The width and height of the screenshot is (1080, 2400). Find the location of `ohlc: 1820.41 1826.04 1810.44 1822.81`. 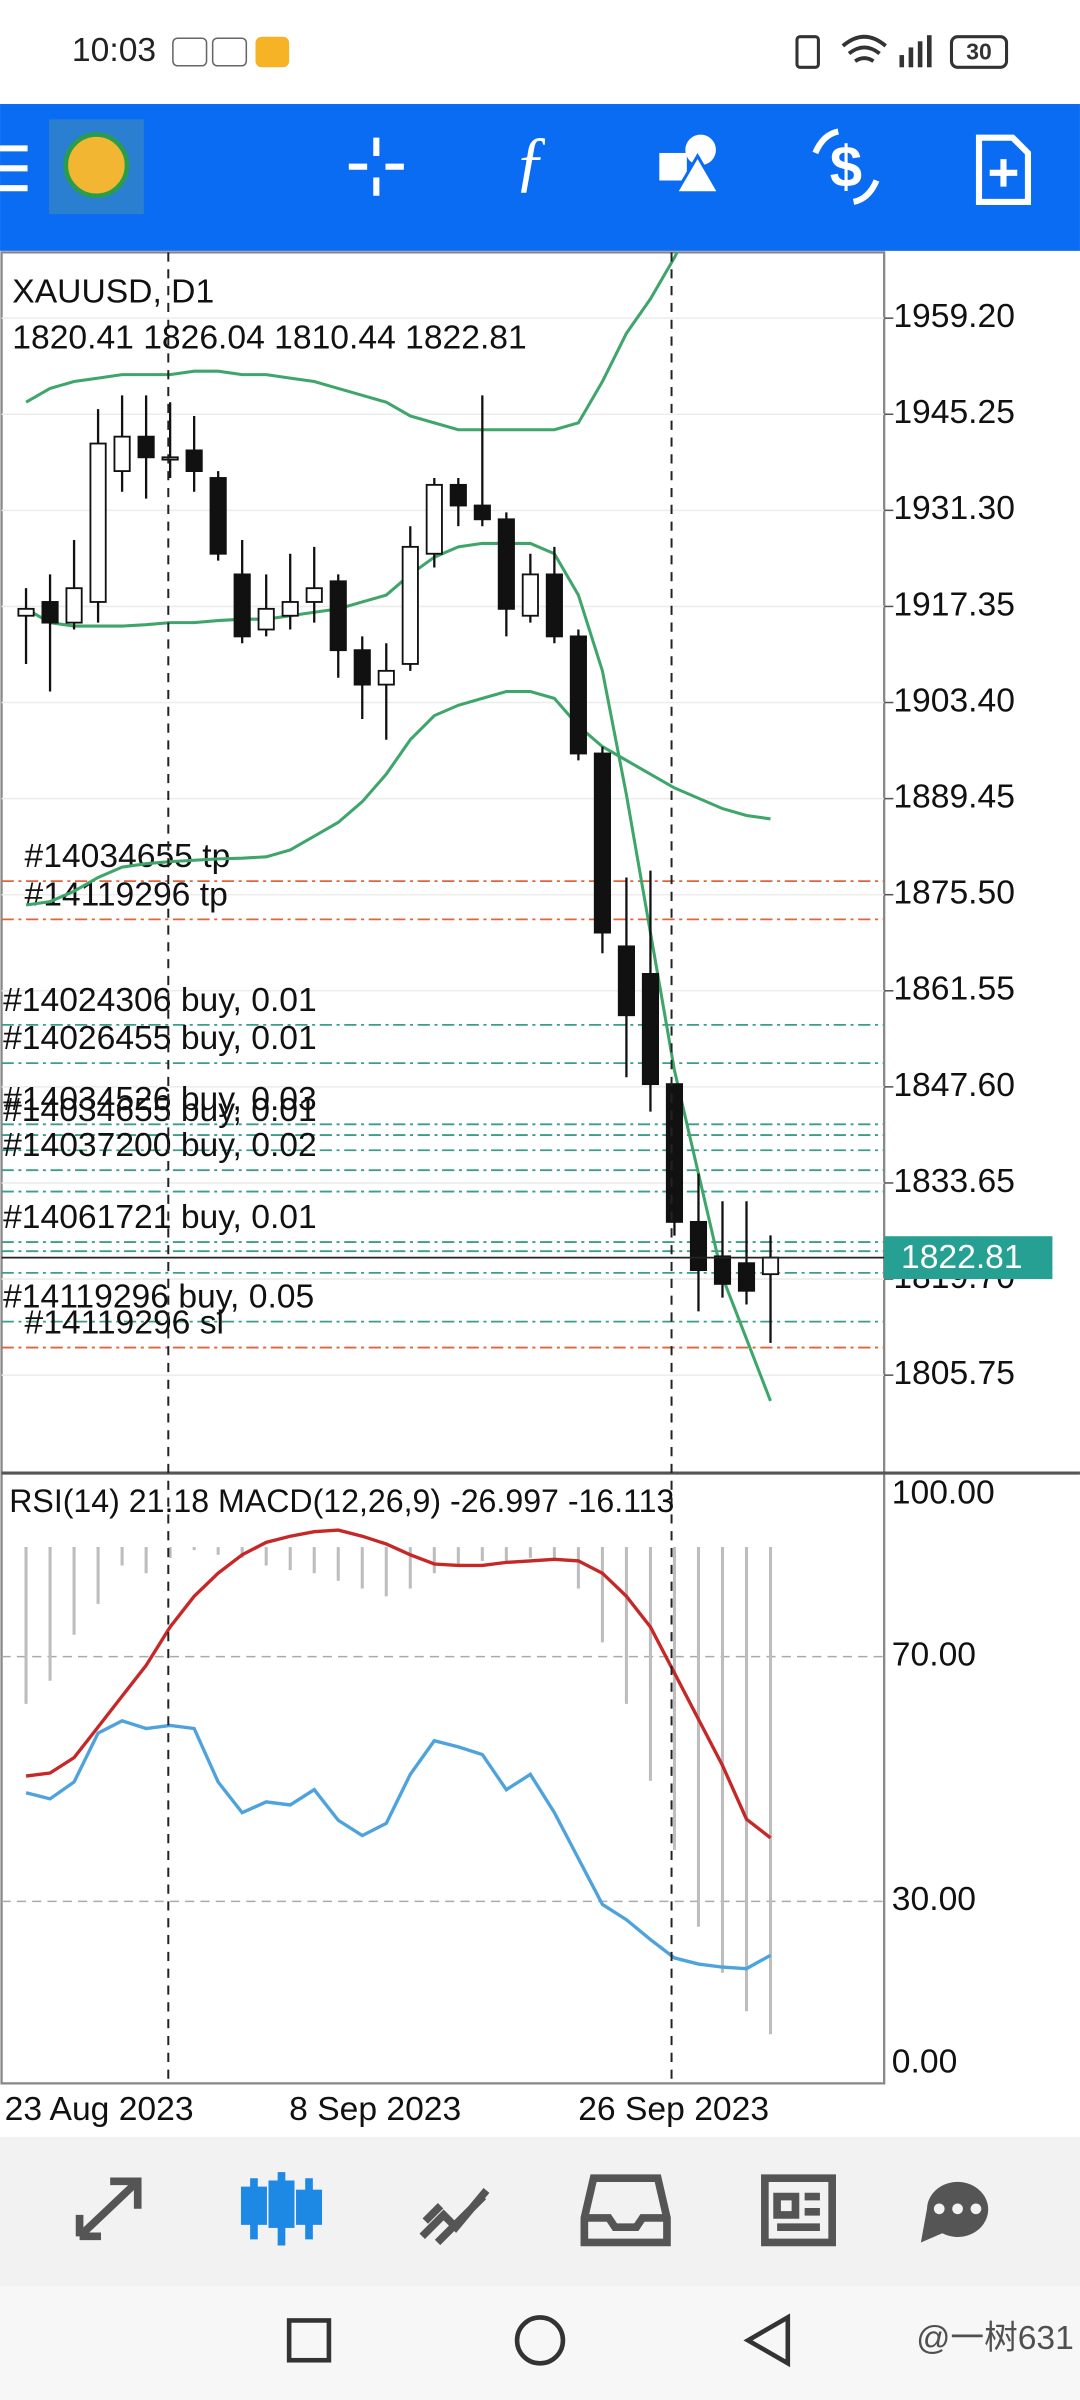

ohlc: 1820.41 1826.04 1810.44 1822.81 is located at coordinates (269, 337).